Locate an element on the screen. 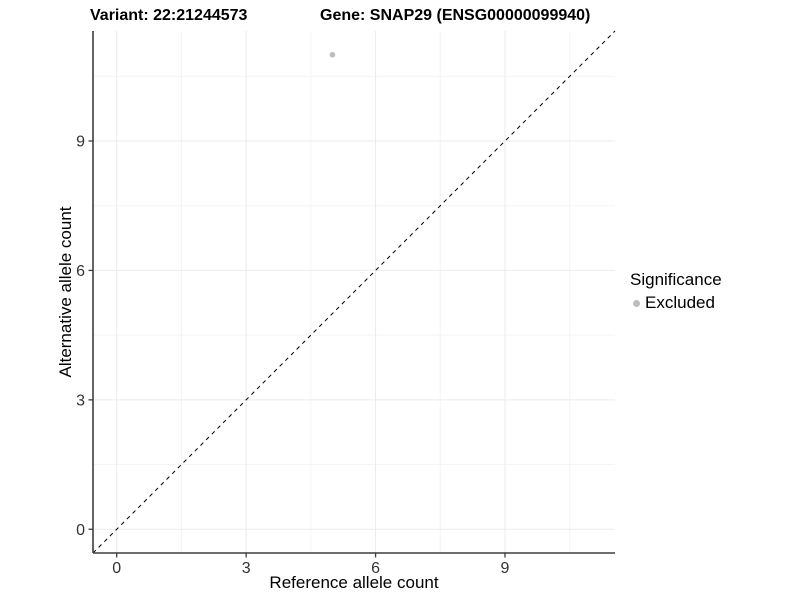 This screenshot has height=600, width=800. legend-entry-excluded: Excluded is located at coordinates (676, 303).